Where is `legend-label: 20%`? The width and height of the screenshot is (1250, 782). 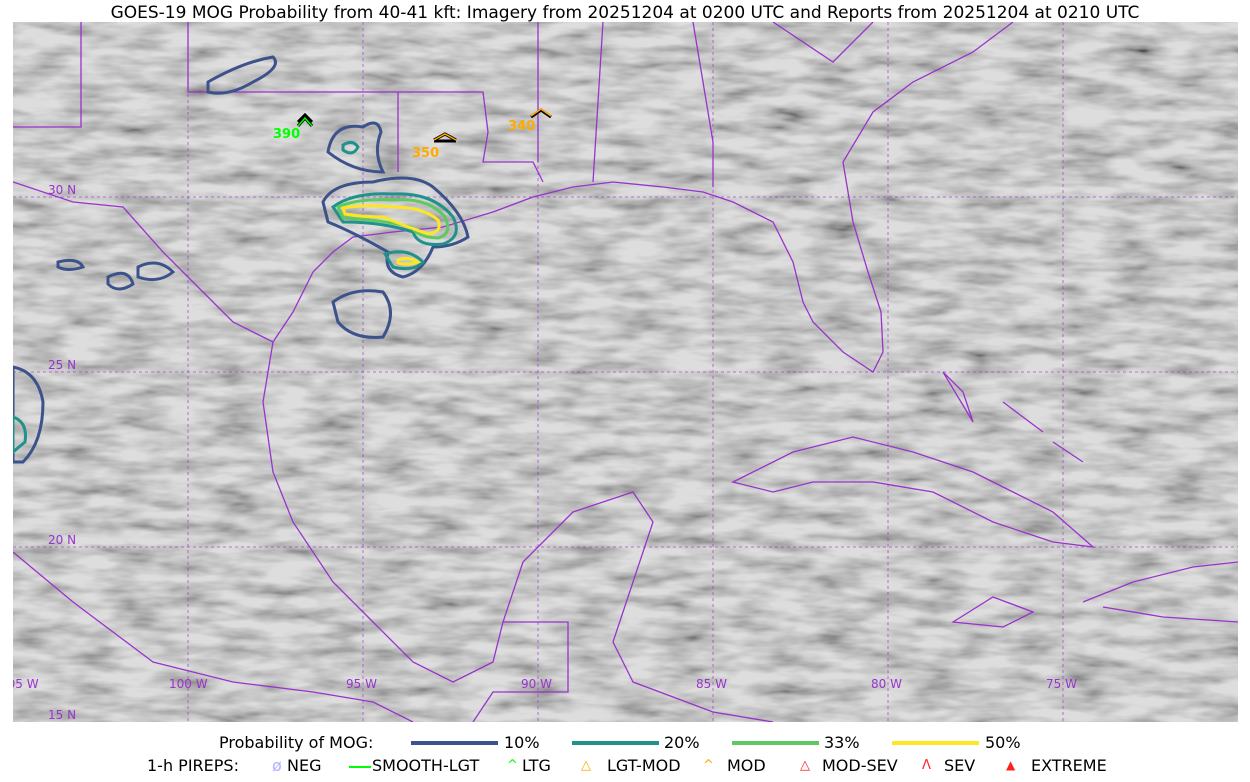 legend-label: 20% is located at coordinates (682, 742).